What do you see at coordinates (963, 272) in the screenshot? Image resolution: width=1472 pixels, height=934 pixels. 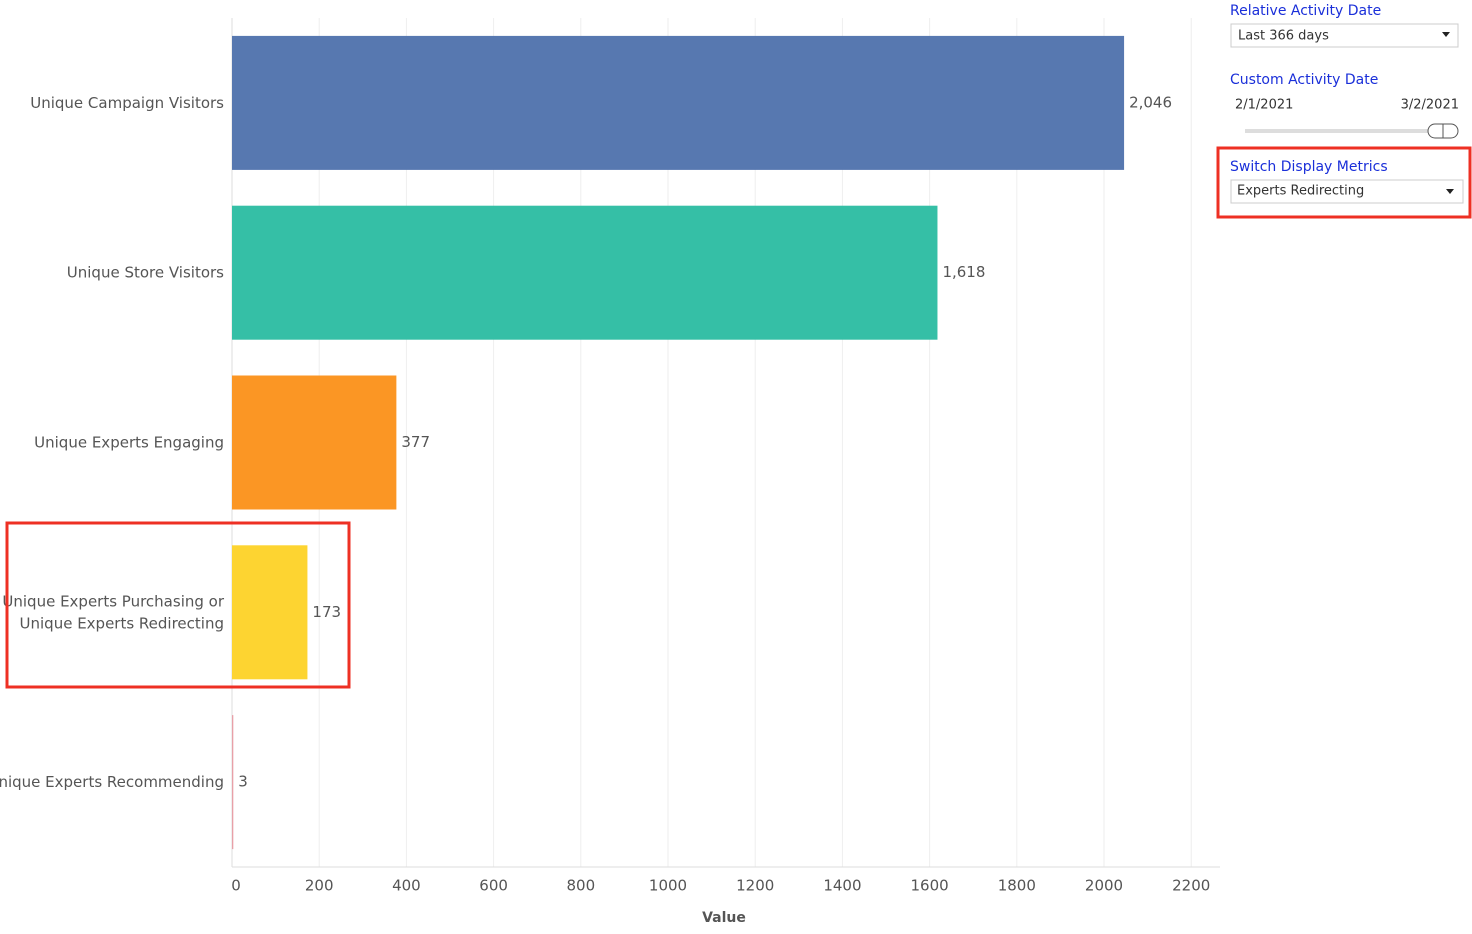 I see `data-label: 1,618` at bounding box center [963, 272].